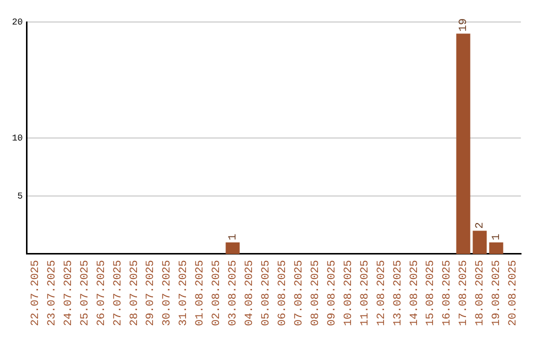  I want to click on x-tick-label: 27.07.2025, so click(118, 293).